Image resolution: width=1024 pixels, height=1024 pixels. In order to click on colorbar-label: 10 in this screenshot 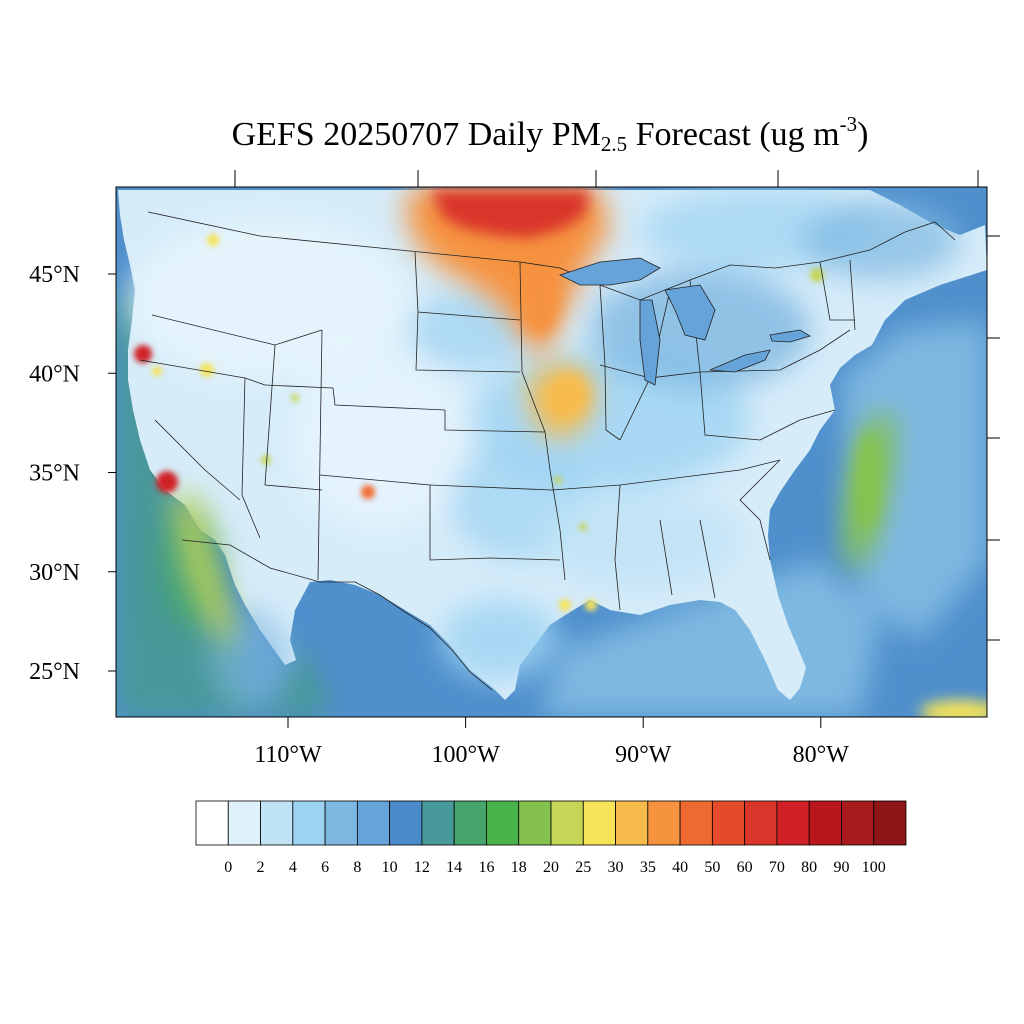, I will do `click(390, 867)`.